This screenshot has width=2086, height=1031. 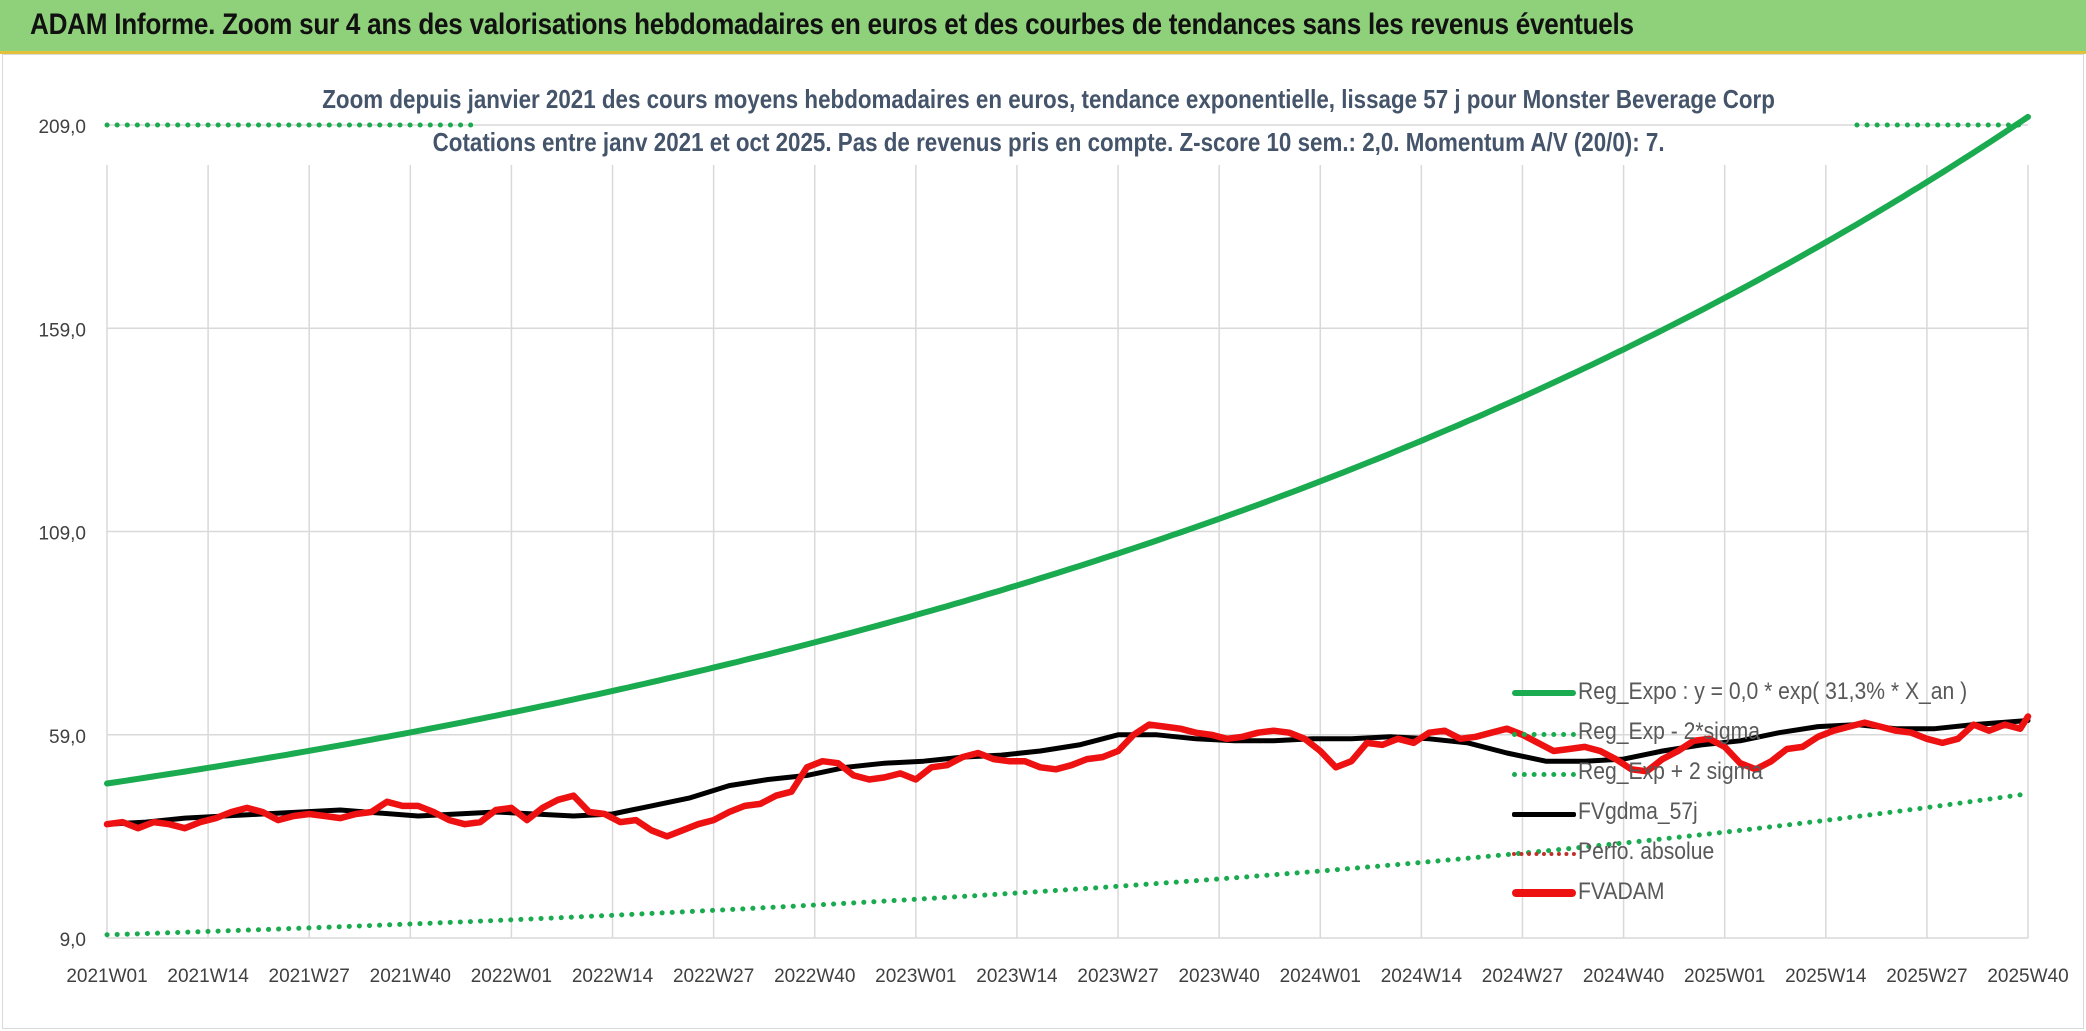 I want to click on legend-label-reg-expo: Reg_Expo : y = 0,0 * exp( 31,3% * X_an ), so click(x=1773, y=691).